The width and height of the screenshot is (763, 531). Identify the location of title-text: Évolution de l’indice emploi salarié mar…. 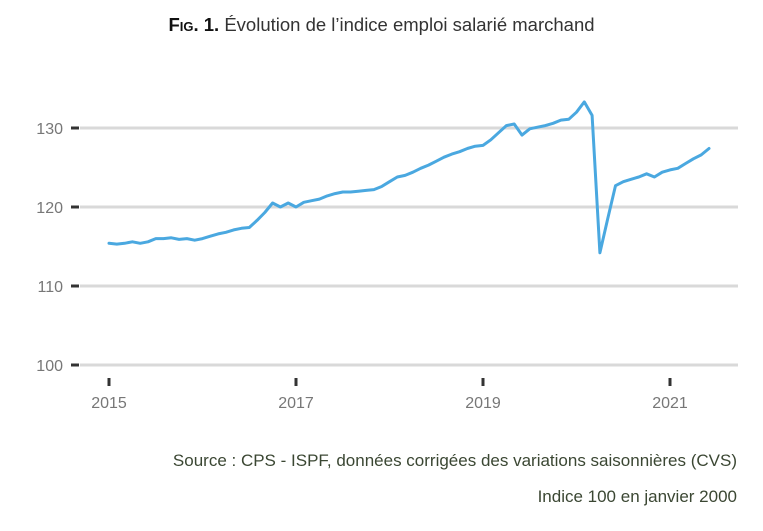
(409, 24).